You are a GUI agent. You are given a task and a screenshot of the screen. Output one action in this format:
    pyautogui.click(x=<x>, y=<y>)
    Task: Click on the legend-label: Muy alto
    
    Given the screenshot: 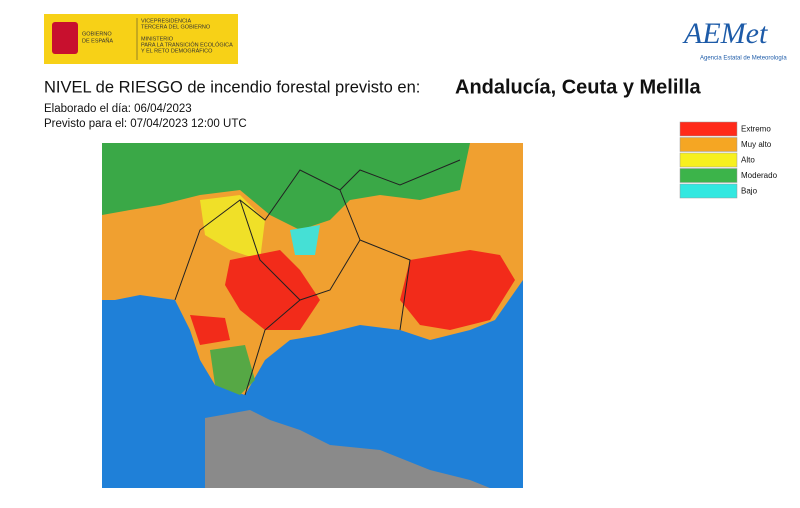 What is the action you would take?
    pyautogui.click(x=756, y=144)
    